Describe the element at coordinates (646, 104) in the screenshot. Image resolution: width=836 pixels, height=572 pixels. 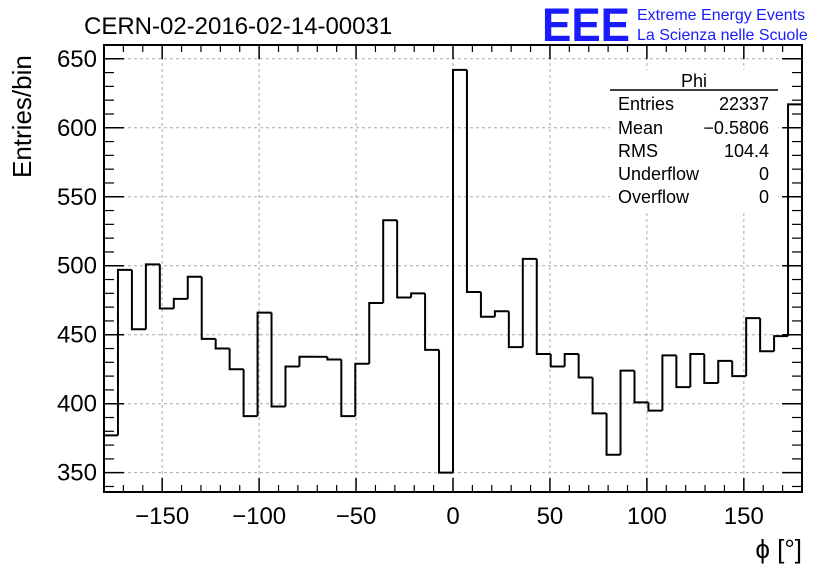
I see `stats-label-entries: Entries` at that location.